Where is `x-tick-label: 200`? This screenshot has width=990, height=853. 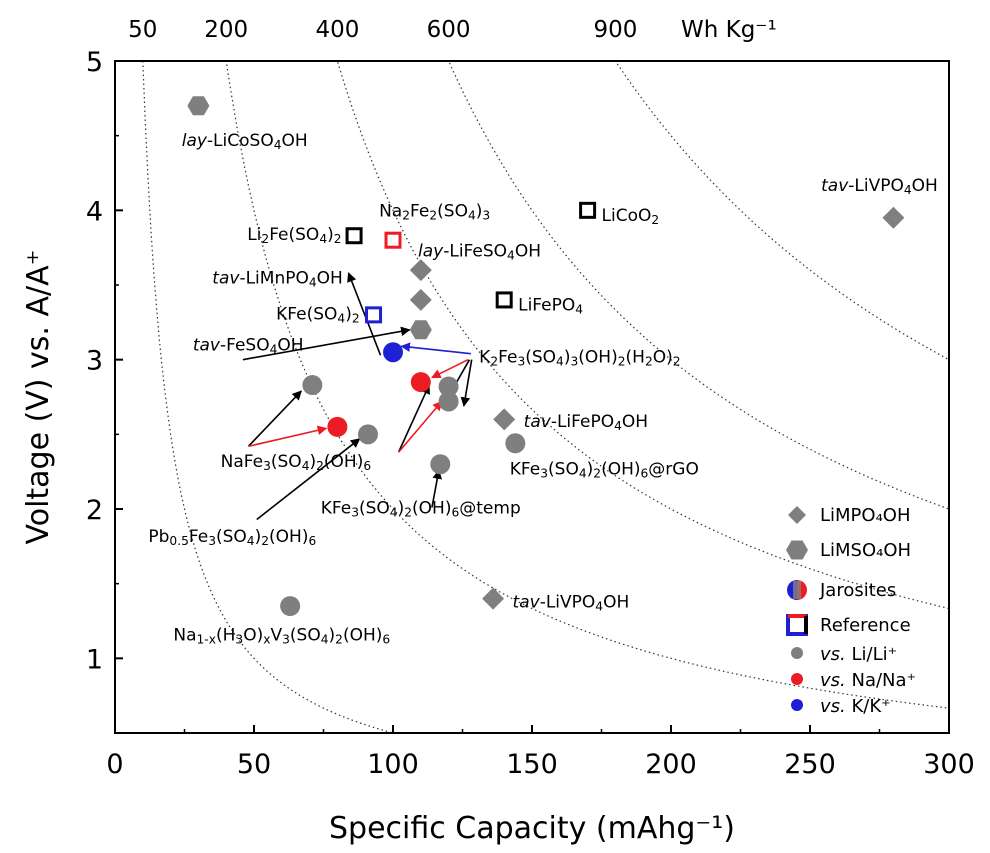
x-tick-label: 200 is located at coordinates (671, 764).